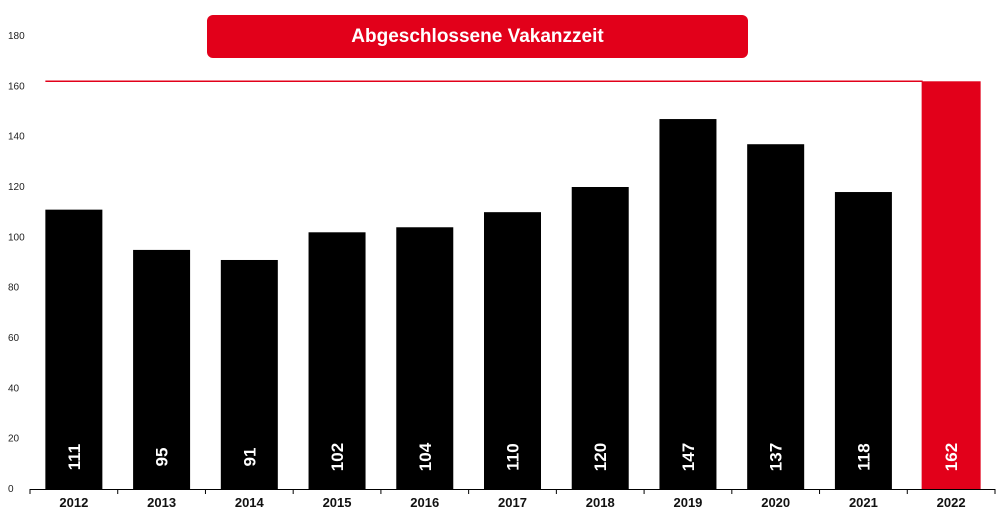 The image size is (999, 515). What do you see at coordinates (16, 263) in the screenshot?
I see `y-axis: 0 20 40 60 80 100 120 140 160 180` at bounding box center [16, 263].